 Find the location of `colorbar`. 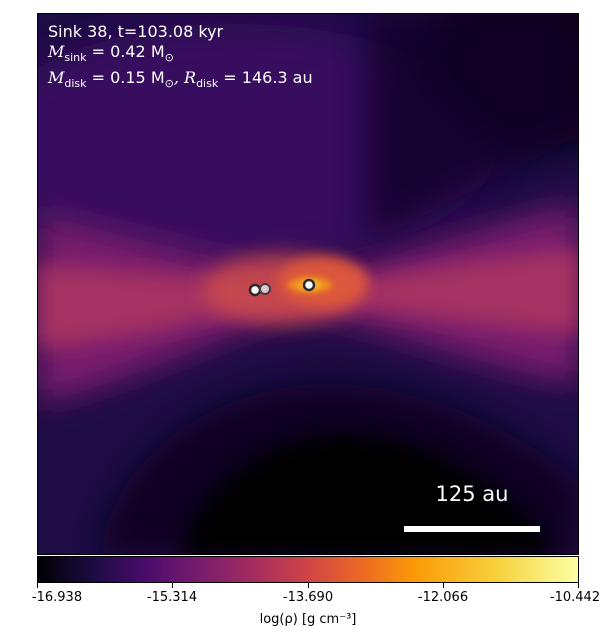

colorbar is located at coordinates (308, 569).